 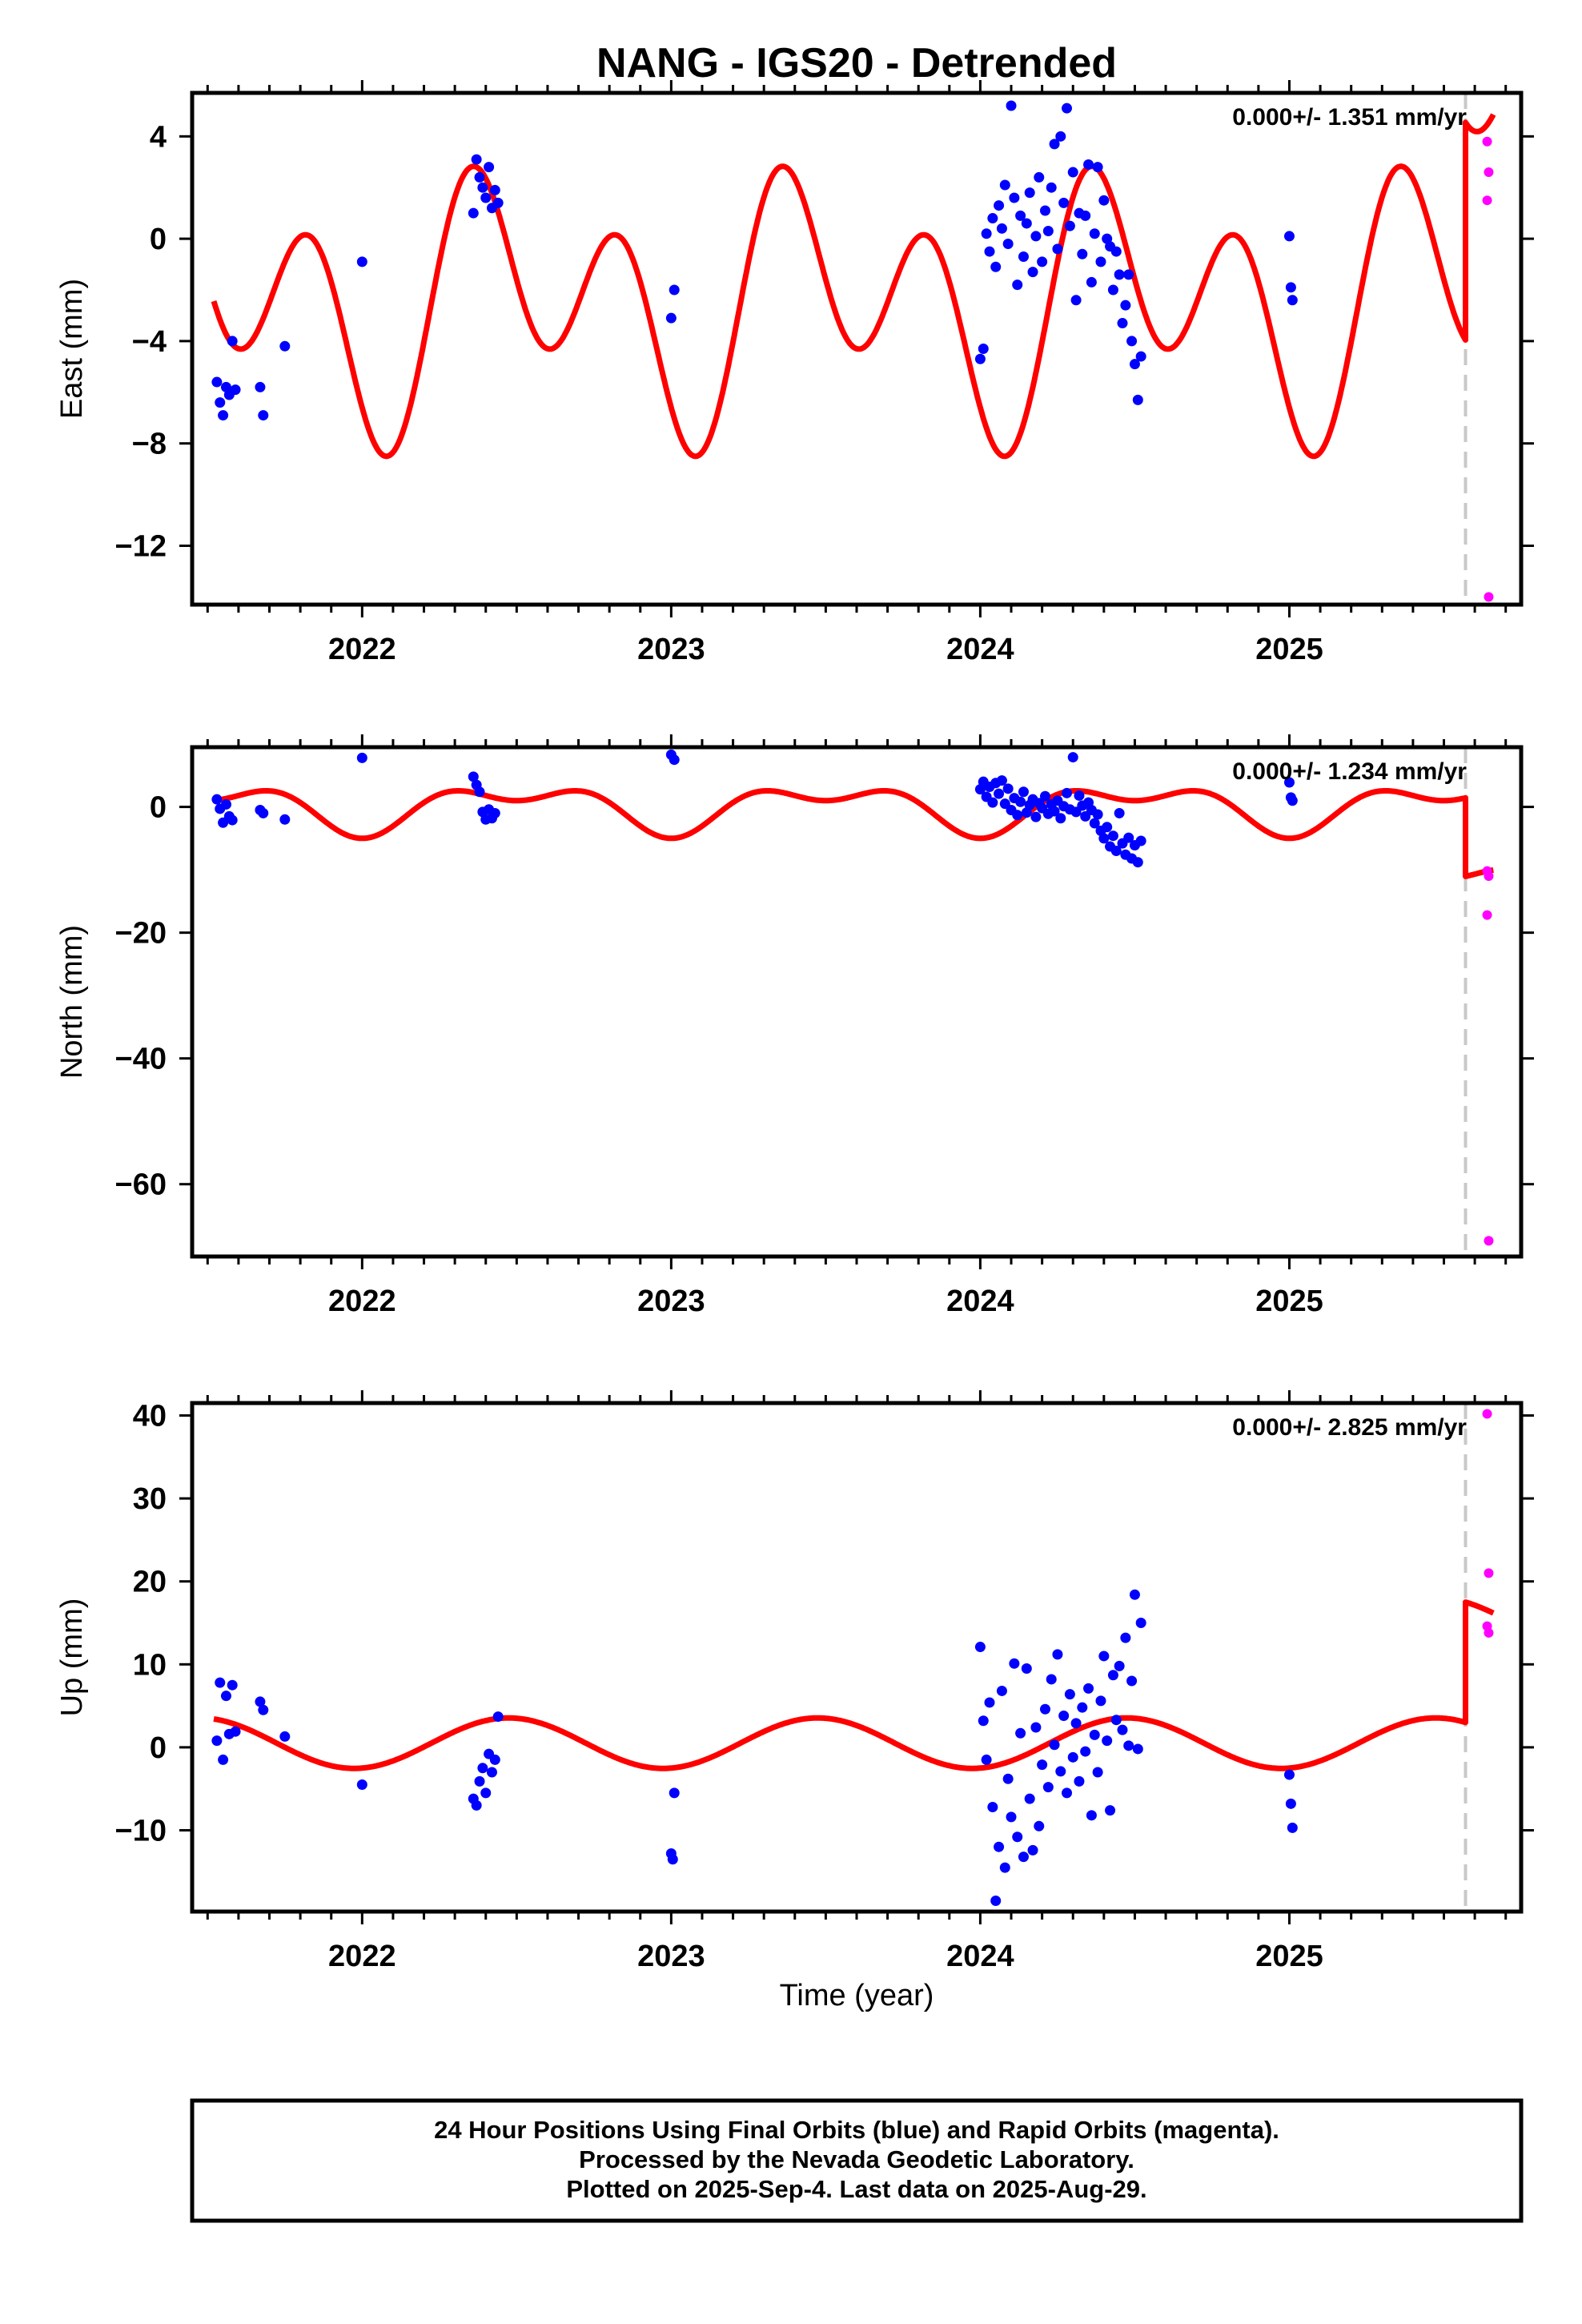 I want to click on y-tick-label: 10, so click(x=150, y=1665).